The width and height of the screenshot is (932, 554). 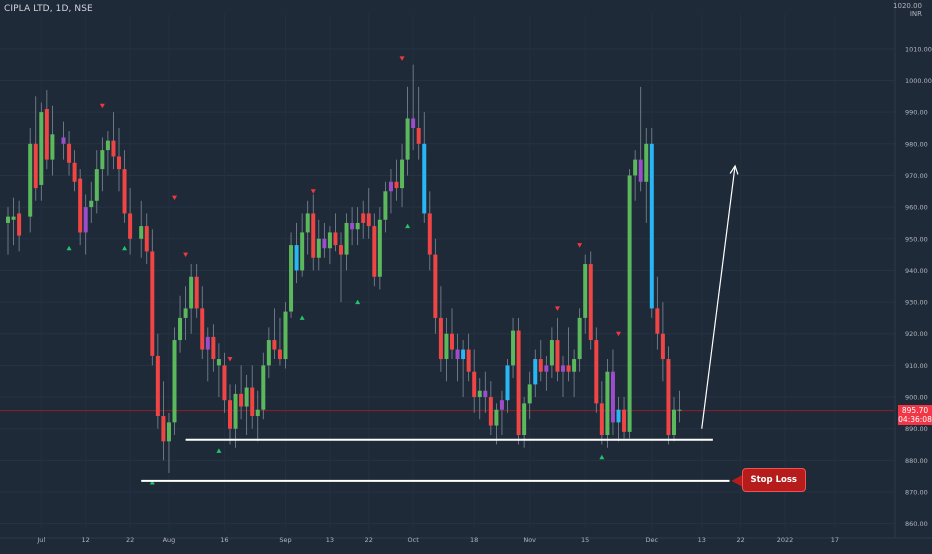 What do you see at coordinates (915, 14) in the screenshot?
I see `currency-unit: INR` at bounding box center [915, 14].